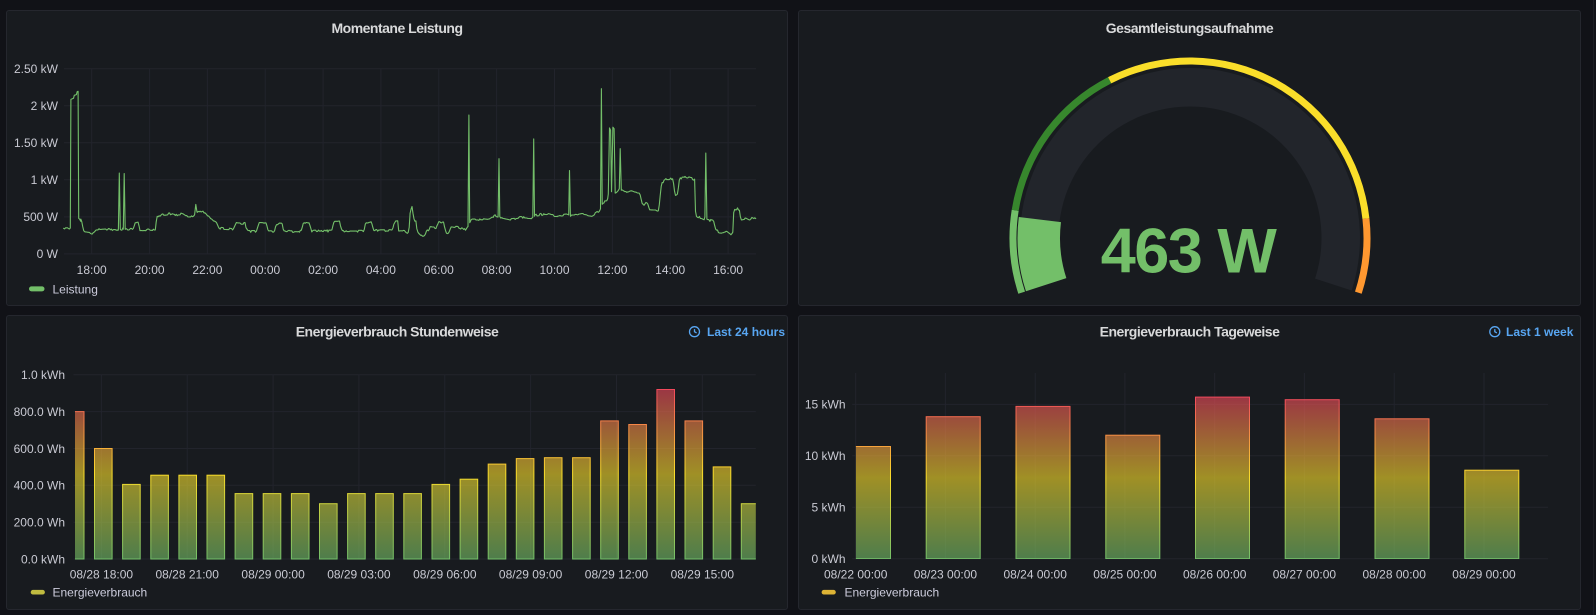  Describe the element at coordinates (39, 486) in the screenshot. I see `svg-text: 400.0 Wh` at that location.